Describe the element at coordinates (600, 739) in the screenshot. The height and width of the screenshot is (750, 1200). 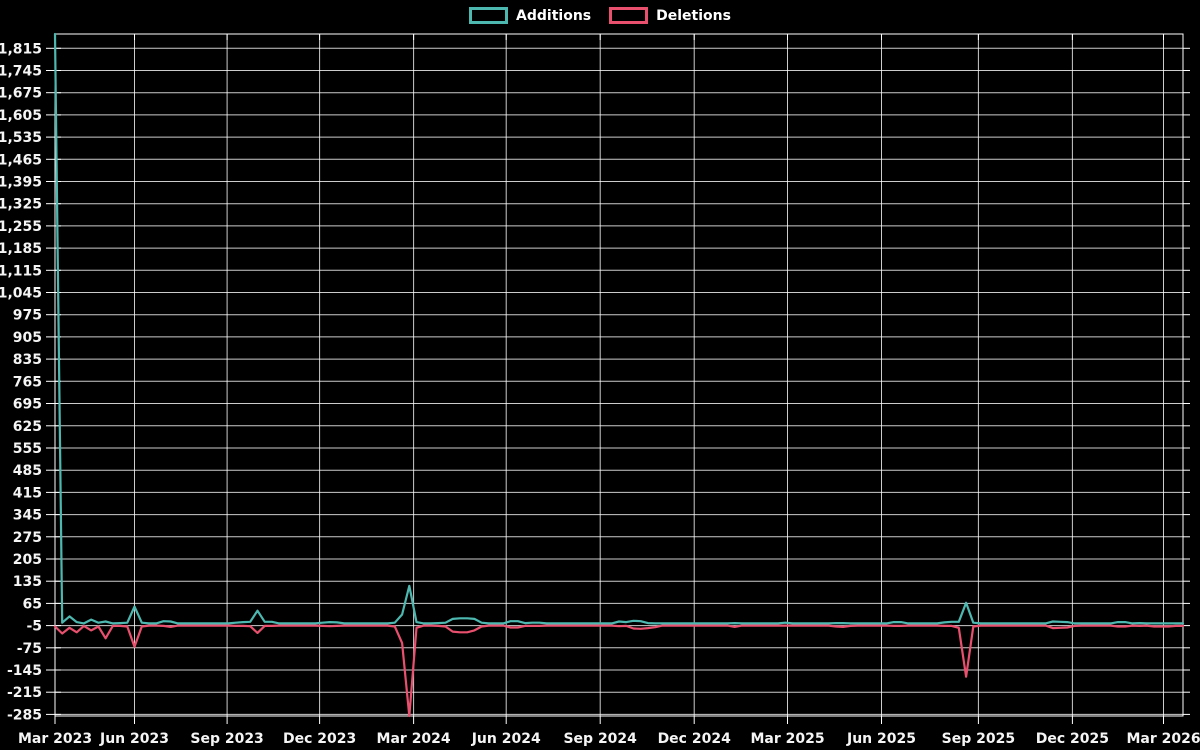
I see `x-axis-tick-label: Sep 2024` at that location.